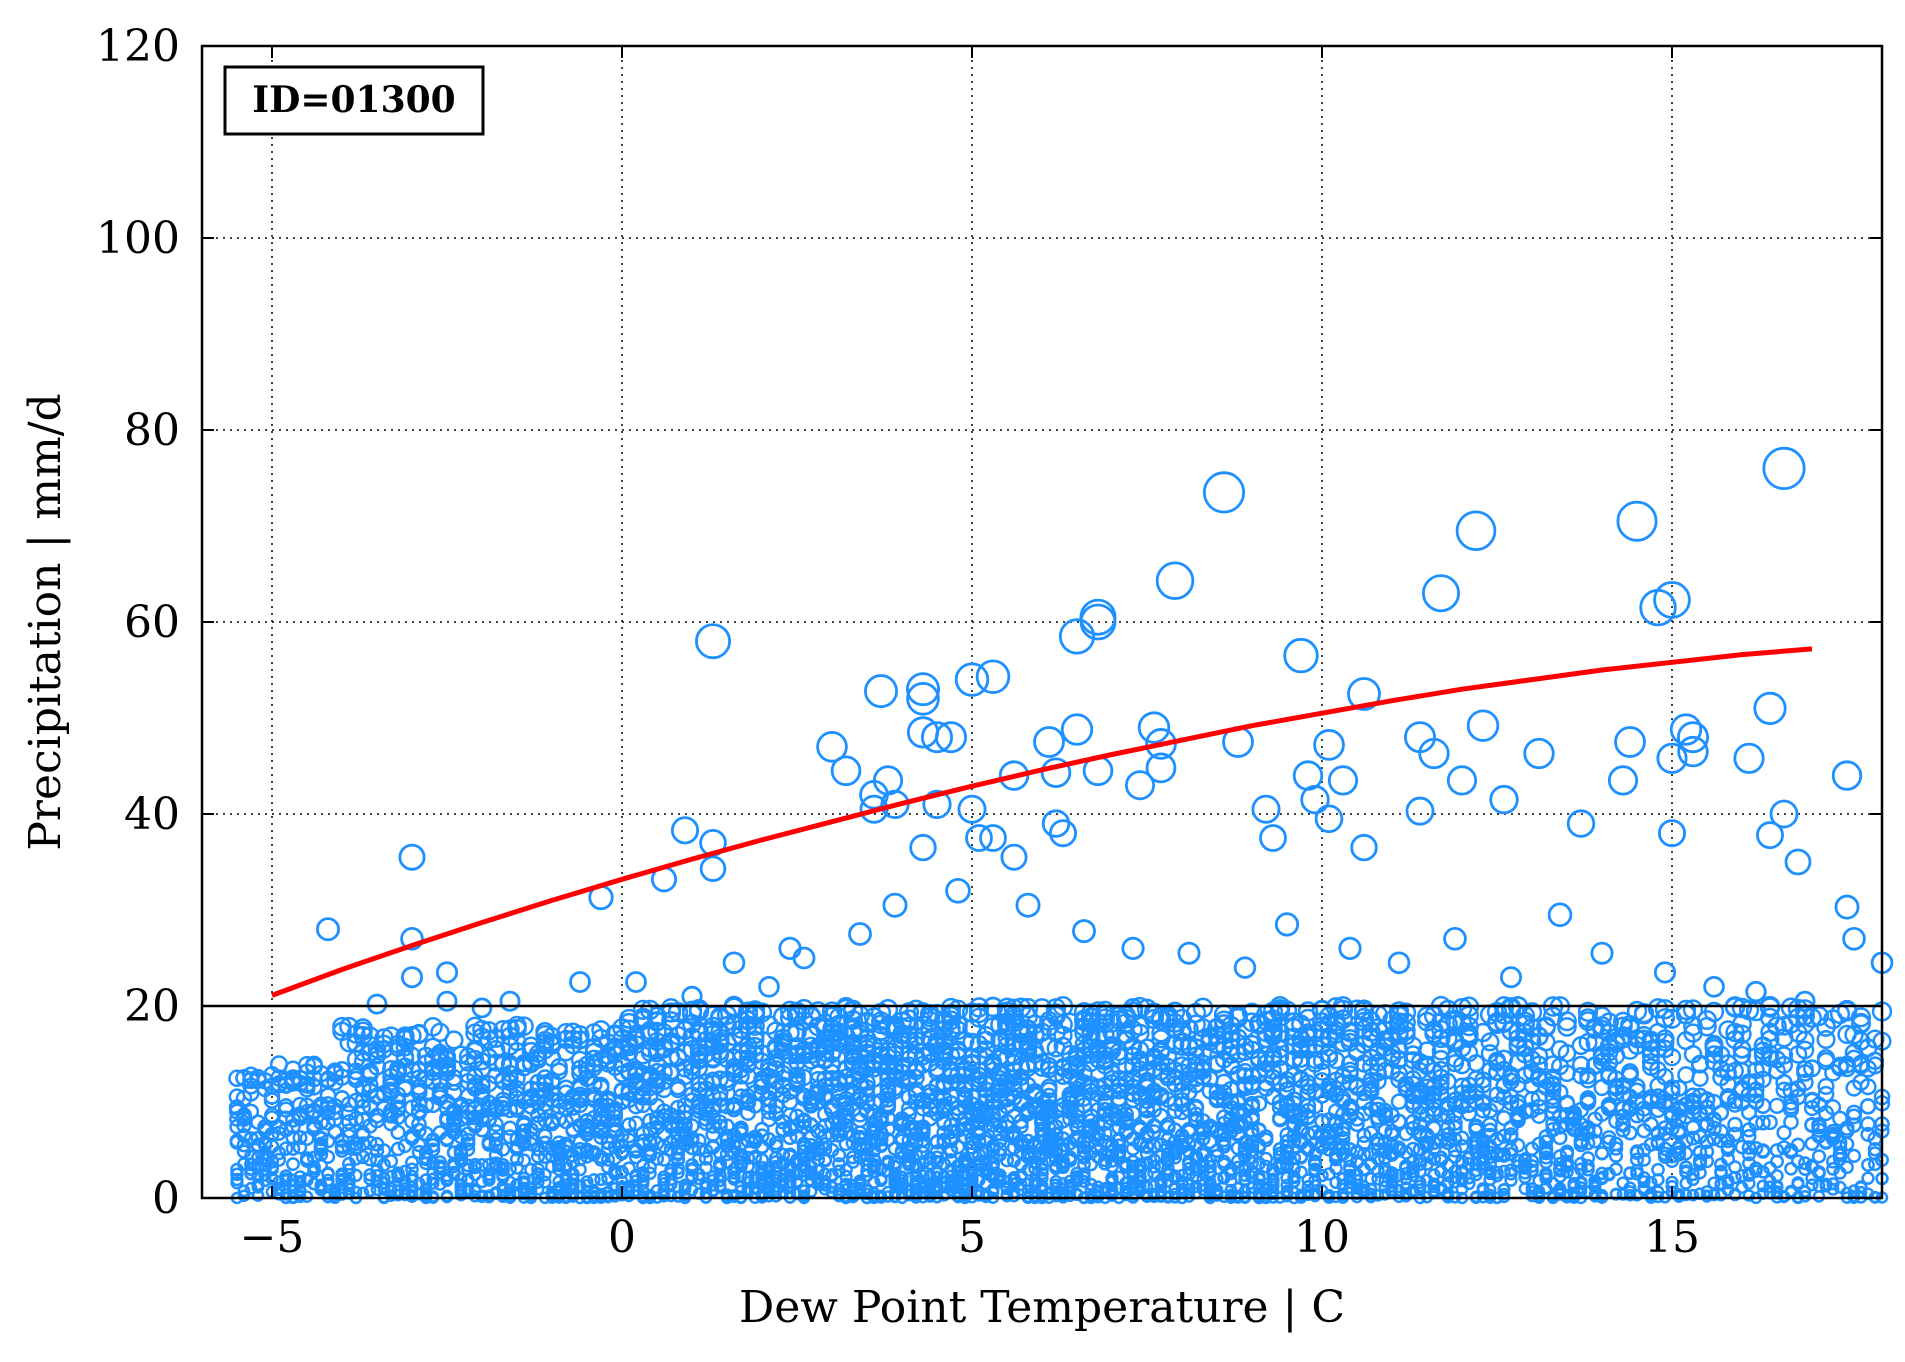 This screenshot has height=1362, width=1905. What do you see at coordinates (152, 814) in the screenshot?
I see `y-tick-label: 40` at bounding box center [152, 814].